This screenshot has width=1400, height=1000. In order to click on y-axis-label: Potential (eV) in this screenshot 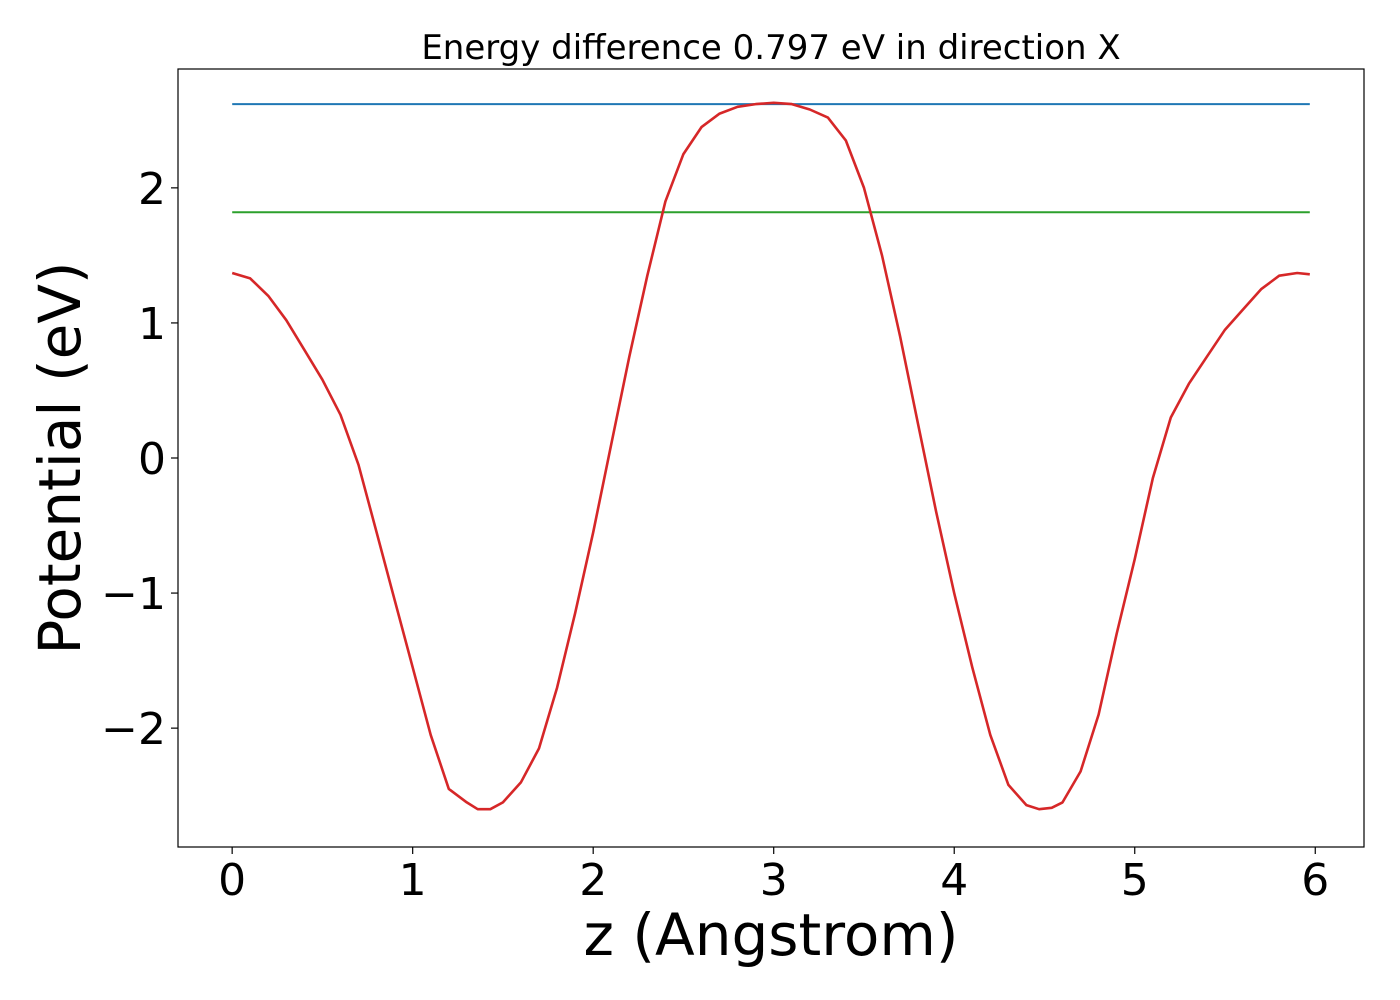, I will do `click(60, 457)`.